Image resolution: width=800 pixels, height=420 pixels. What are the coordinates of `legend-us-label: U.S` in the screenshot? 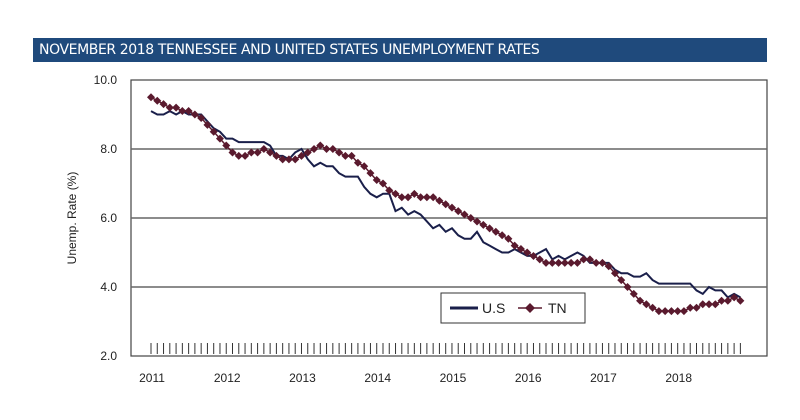 It's located at (493, 308).